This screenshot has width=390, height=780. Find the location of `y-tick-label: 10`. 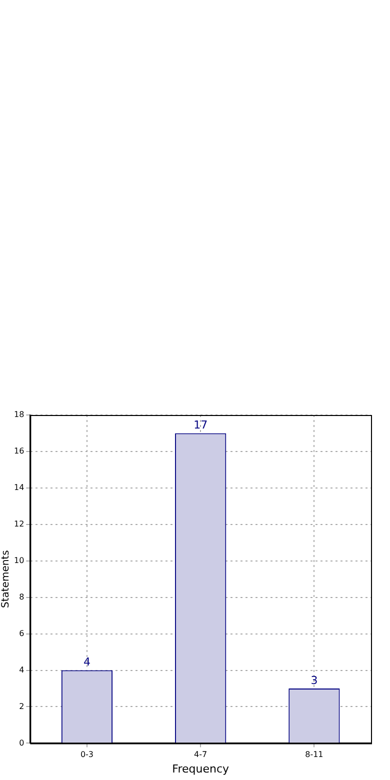

y-tick-label: 10 is located at coordinates (19, 560).